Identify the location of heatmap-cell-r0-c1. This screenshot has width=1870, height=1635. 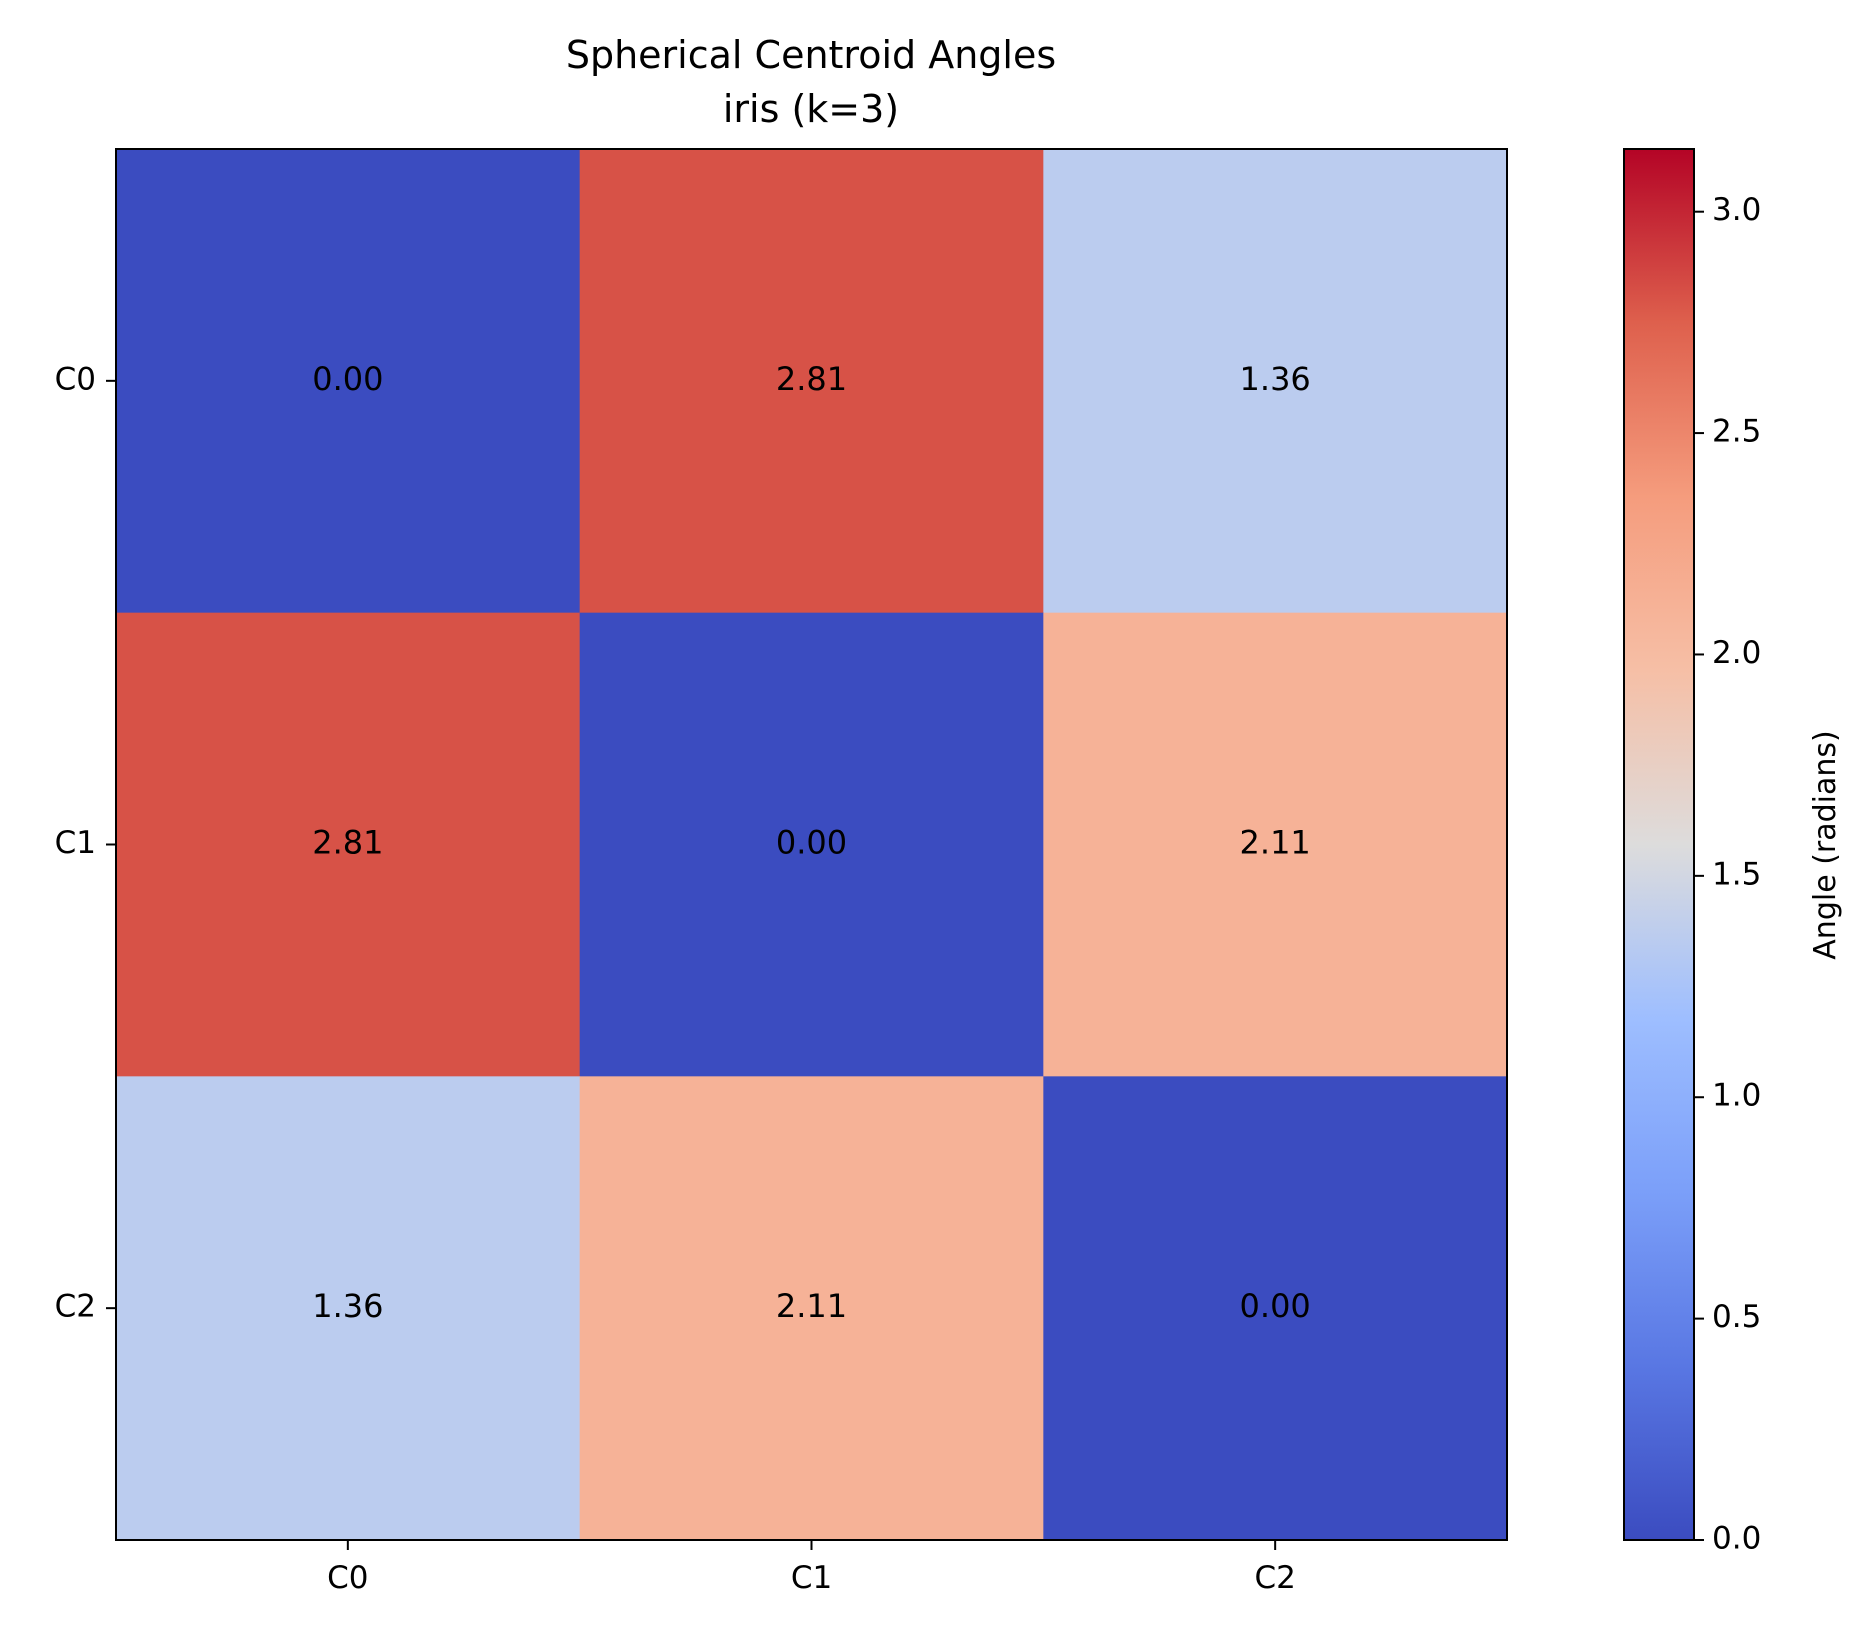
(811, 381).